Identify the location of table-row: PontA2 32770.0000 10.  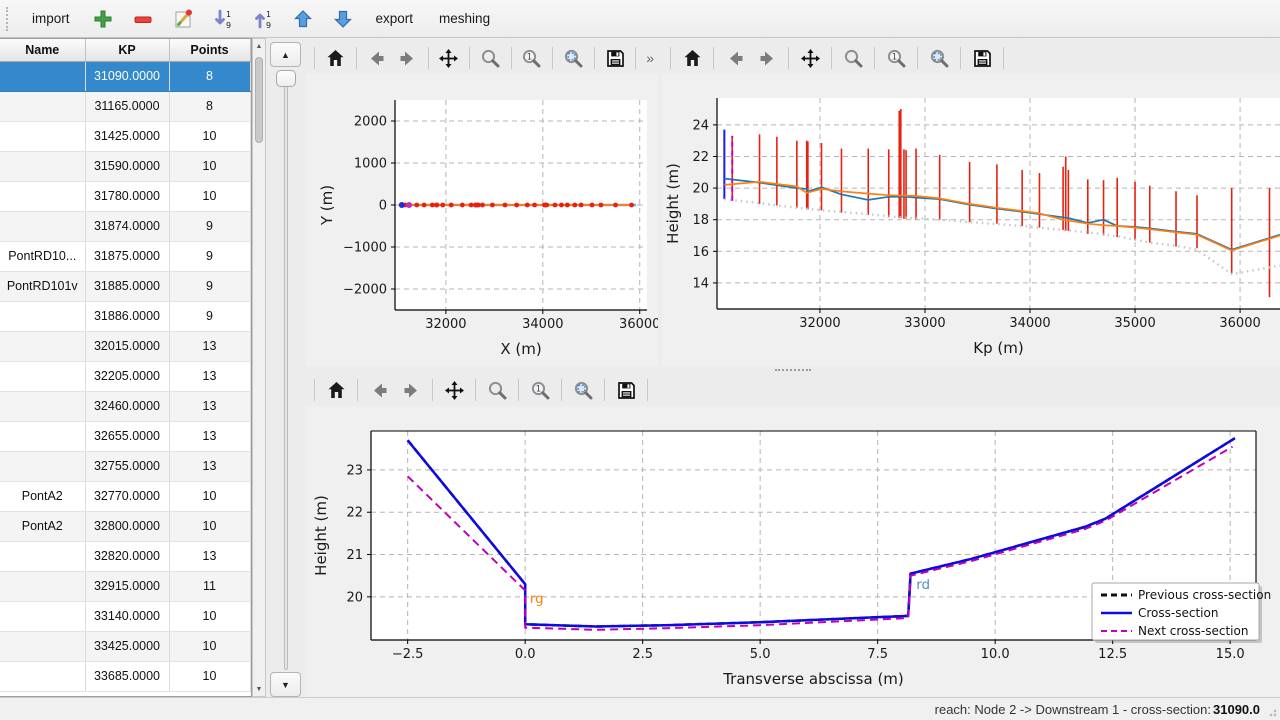
(125, 496).